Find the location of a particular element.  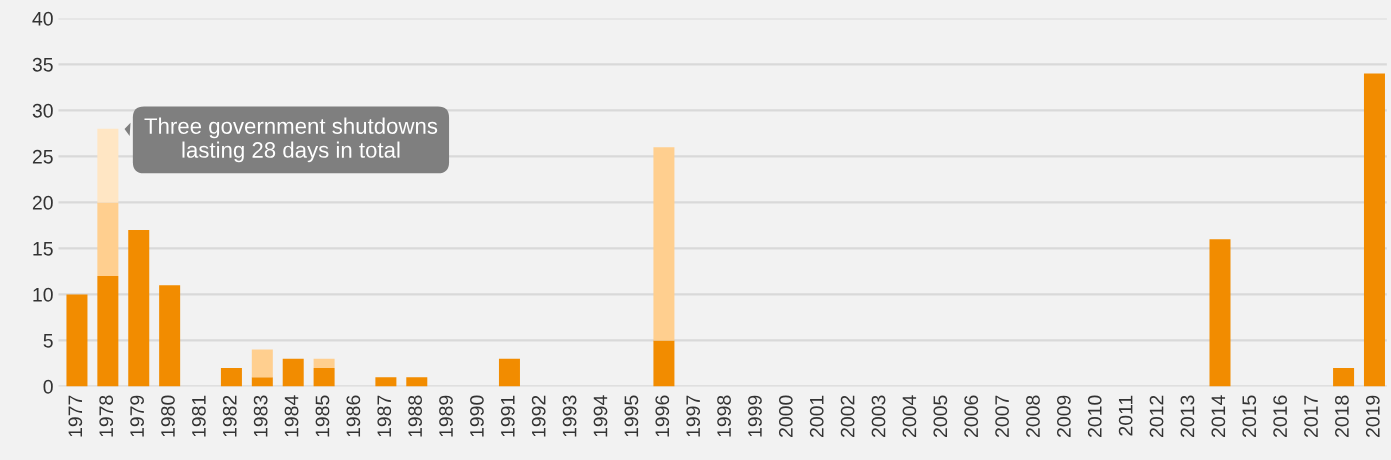

annotation: Three government shutdowns lasting 28 days in total is located at coordinates (291, 140).